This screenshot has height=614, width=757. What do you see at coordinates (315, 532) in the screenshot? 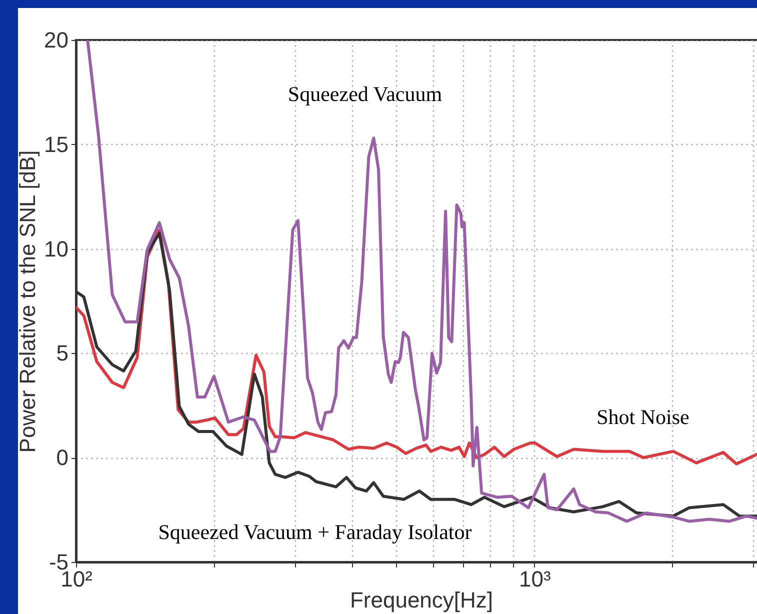
I see `series-label: Squeezed Vacuum + Faraday Isolator` at bounding box center [315, 532].